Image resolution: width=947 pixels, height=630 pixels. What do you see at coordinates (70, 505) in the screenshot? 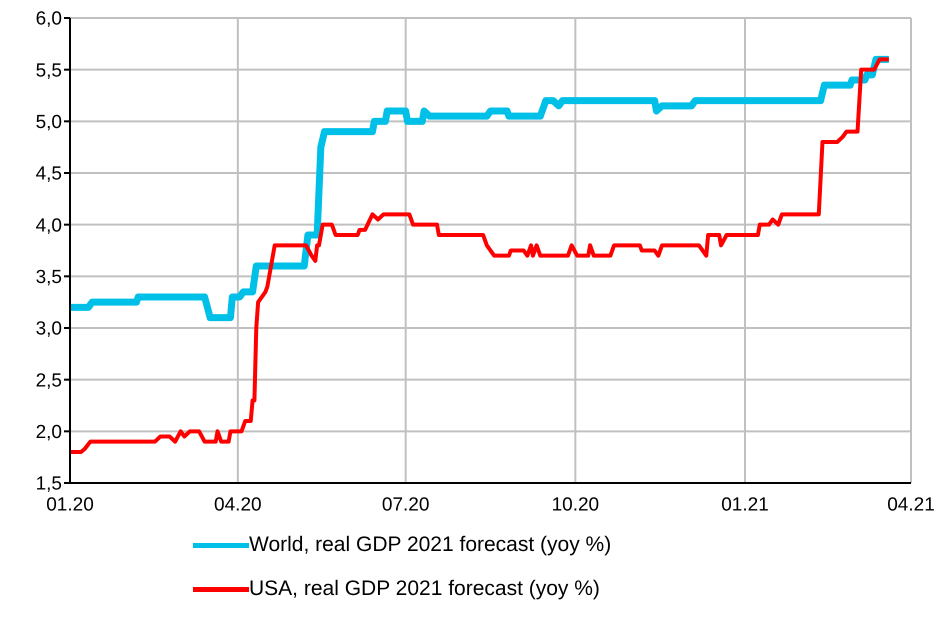
I see `x-tick-label: 01.20` at bounding box center [70, 505].